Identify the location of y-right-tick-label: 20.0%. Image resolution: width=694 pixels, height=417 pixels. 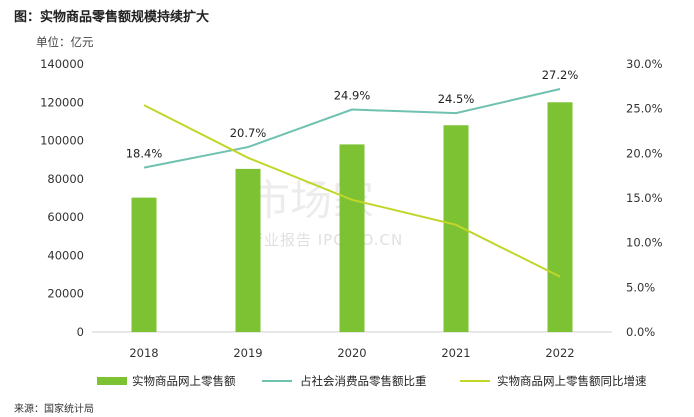
(644, 153).